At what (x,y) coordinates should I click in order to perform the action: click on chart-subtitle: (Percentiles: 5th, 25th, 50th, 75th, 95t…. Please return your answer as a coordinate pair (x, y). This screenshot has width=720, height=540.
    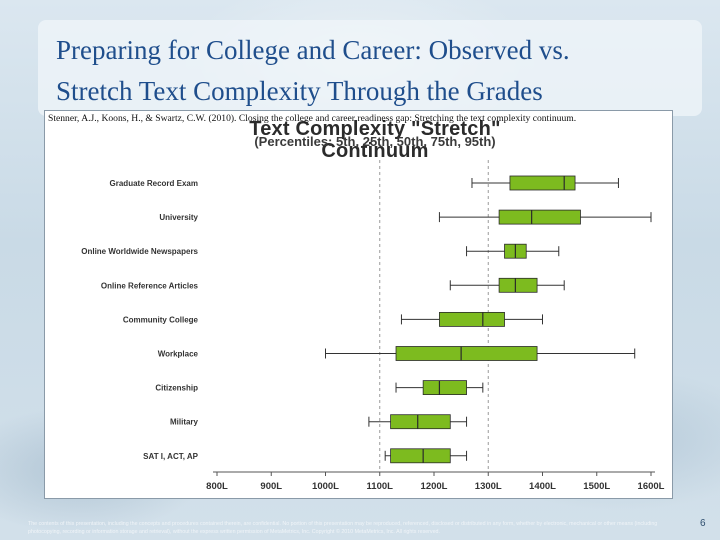
    Looking at the image, I should click on (375, 141).